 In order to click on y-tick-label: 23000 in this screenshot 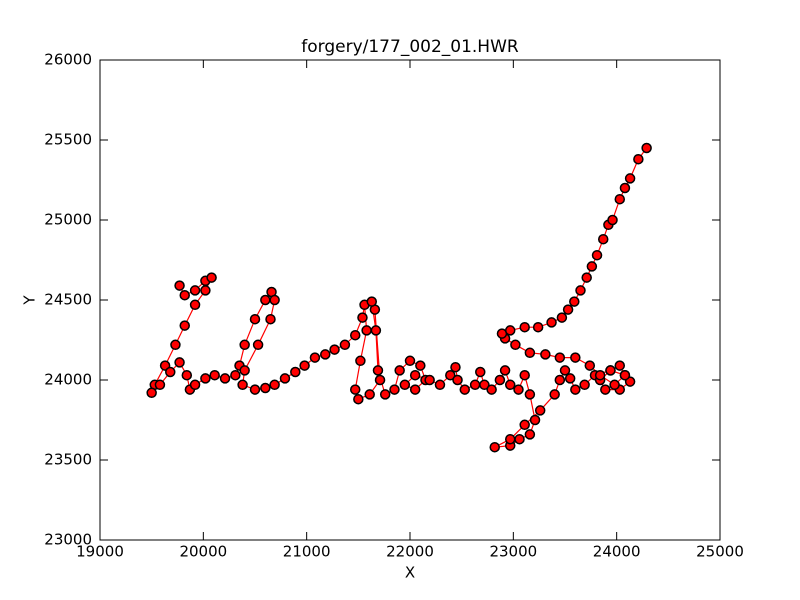, I will do `click(68, 540)`.